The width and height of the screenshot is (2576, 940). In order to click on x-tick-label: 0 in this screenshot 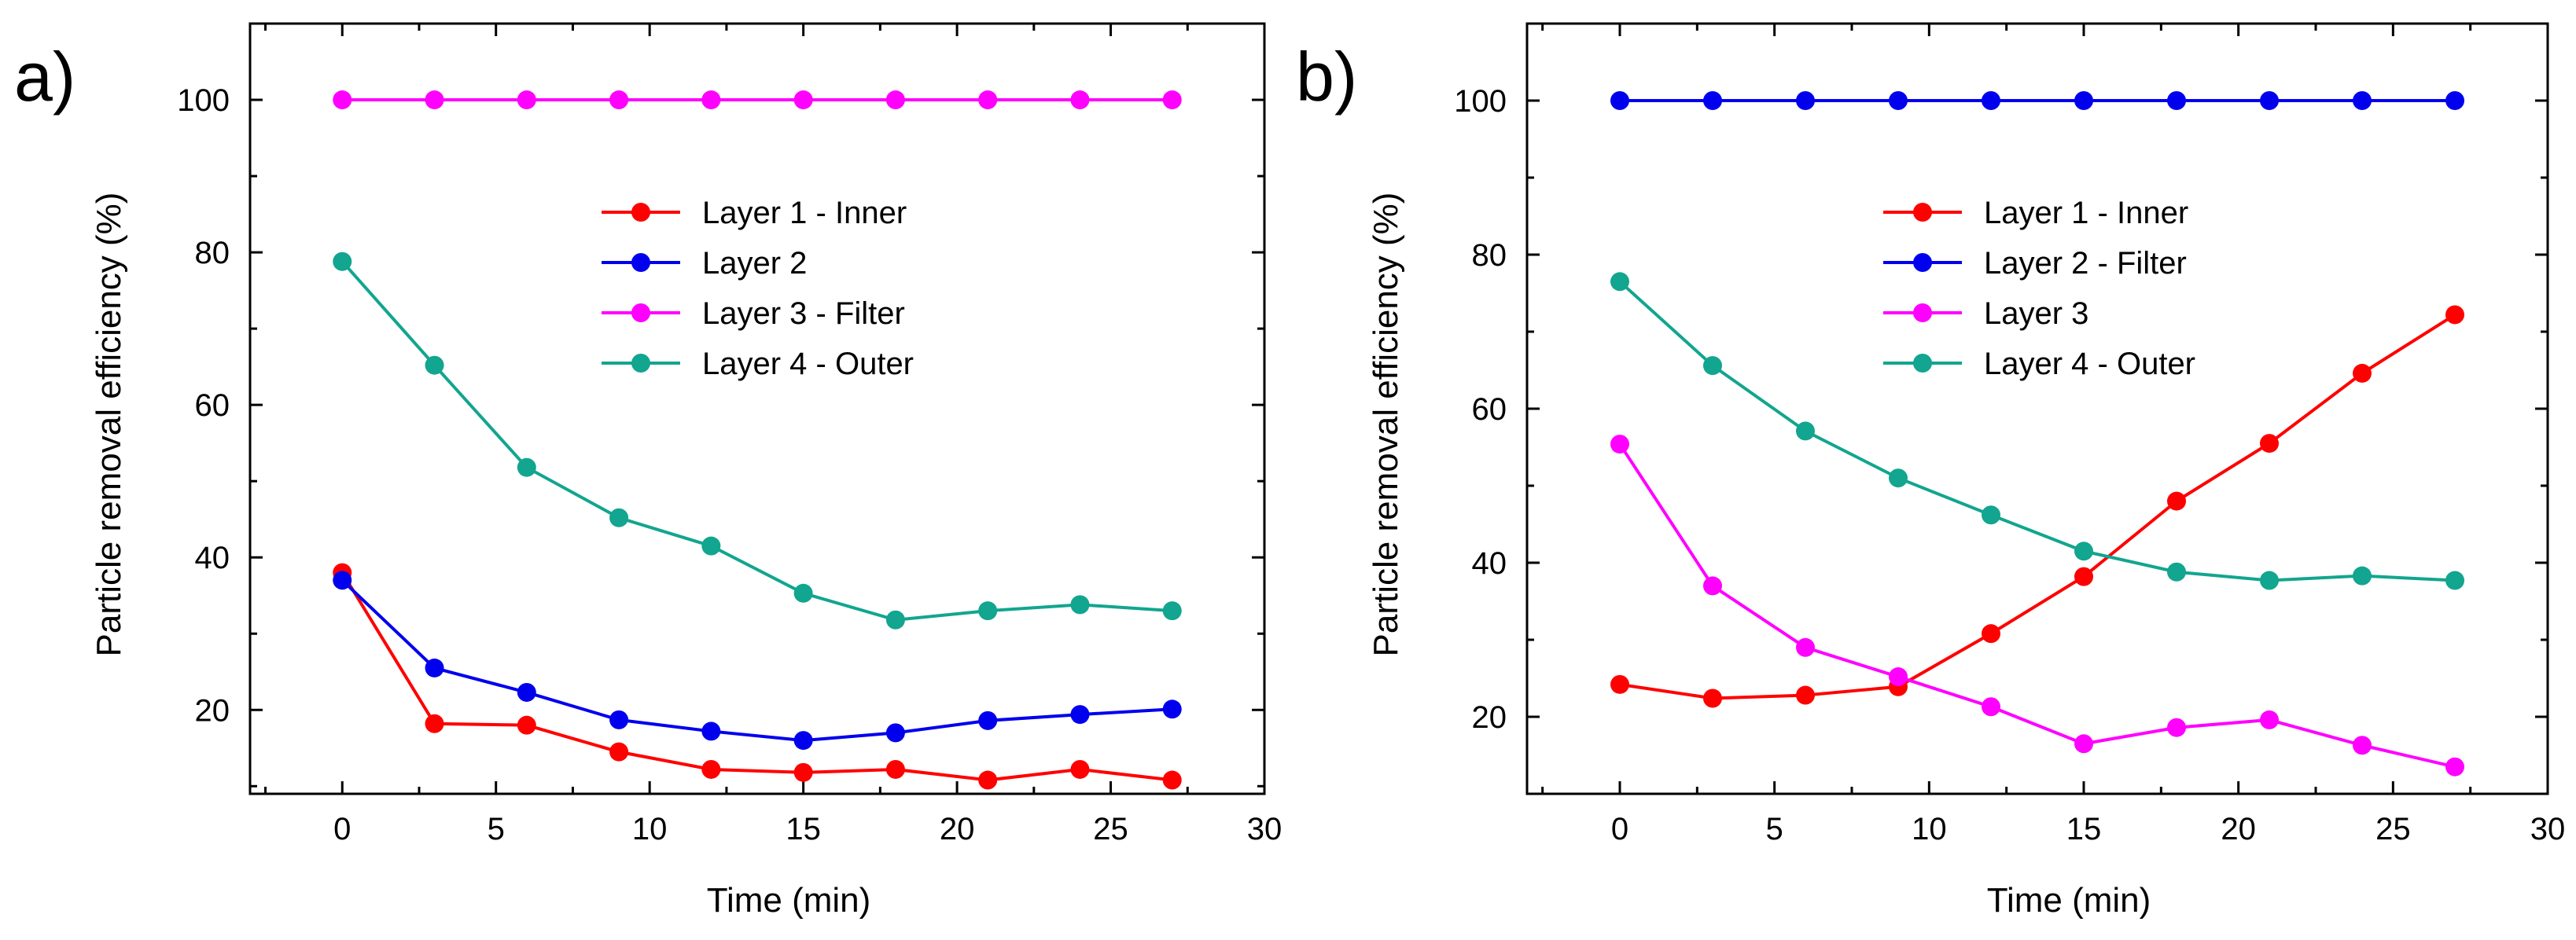, I will do `click(342, 829)`.